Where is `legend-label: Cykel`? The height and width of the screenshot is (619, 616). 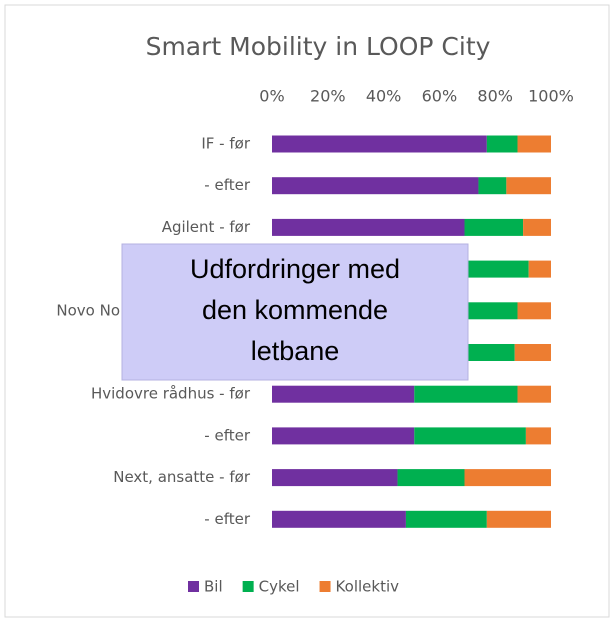
legend-label: Cykel is located at coordinates (279, 587).